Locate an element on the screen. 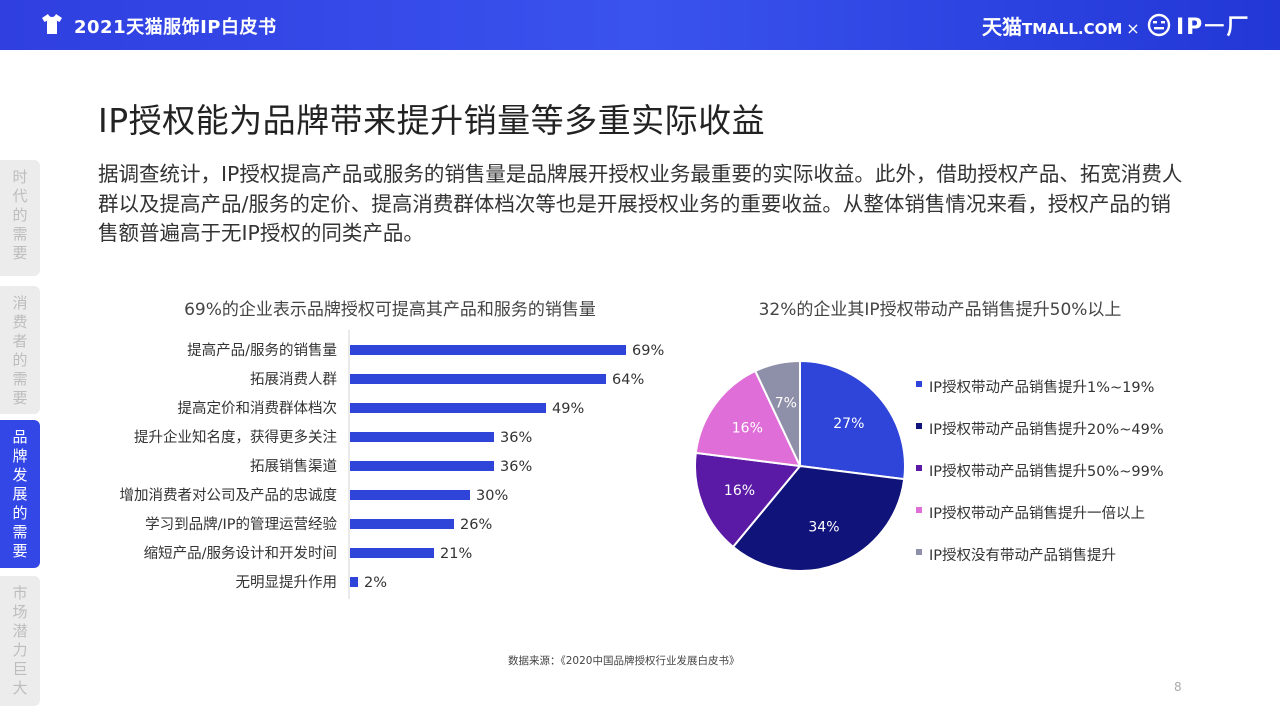 The image size is (1280, 720). legend-item: IP授权没有带动产品销售提升 is located at coordinates (1040, 565).